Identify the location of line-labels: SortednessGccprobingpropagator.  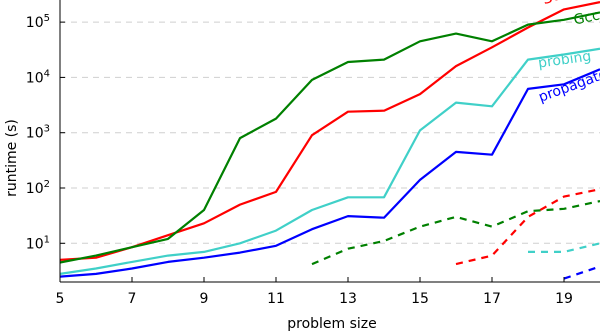
(568, 53).